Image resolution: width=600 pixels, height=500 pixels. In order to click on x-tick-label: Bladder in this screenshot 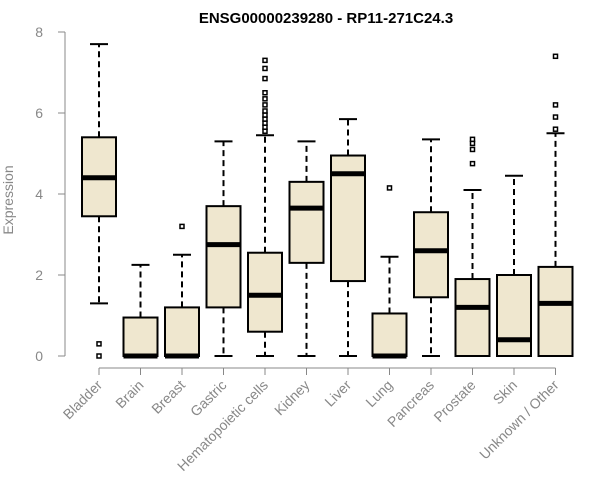, I will do `click(83, 400)`.